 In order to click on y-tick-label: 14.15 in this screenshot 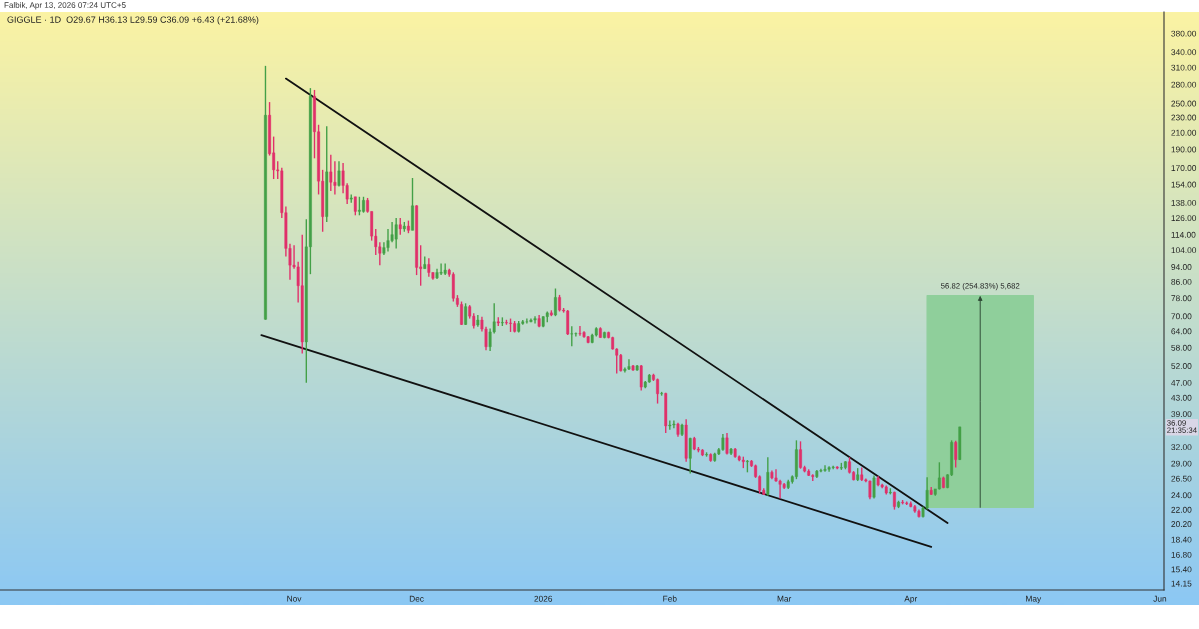, I will do `click(1181, 583)`.